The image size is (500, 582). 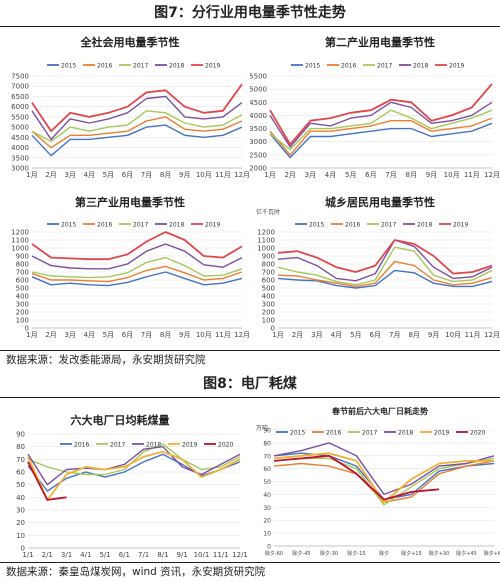 I want to click on y-tick-label: 4500, so click(x=20, y=138).